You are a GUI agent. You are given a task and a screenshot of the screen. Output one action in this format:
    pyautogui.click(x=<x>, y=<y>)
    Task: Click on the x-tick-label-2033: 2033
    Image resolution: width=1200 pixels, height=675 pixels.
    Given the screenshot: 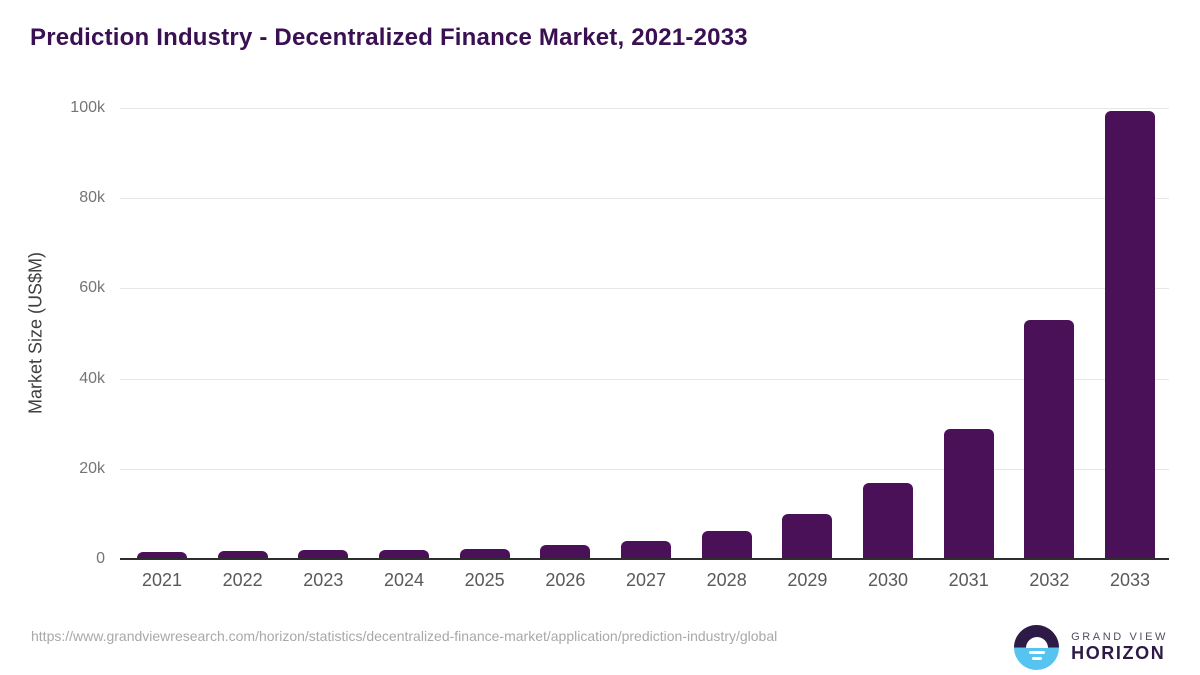 What is the action you would take?
    pyautogui.click(x=1130, y=580)
    